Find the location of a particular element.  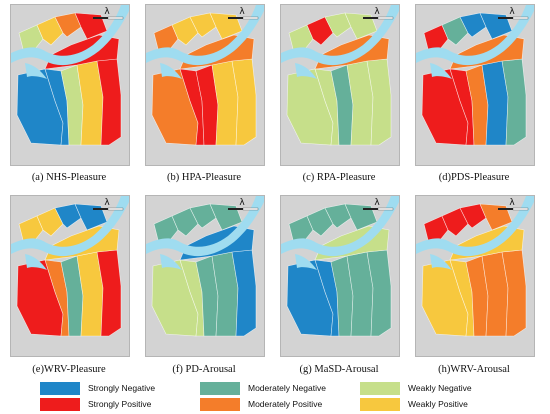

map-panel-a: λ is located at coordinates (70, 85).